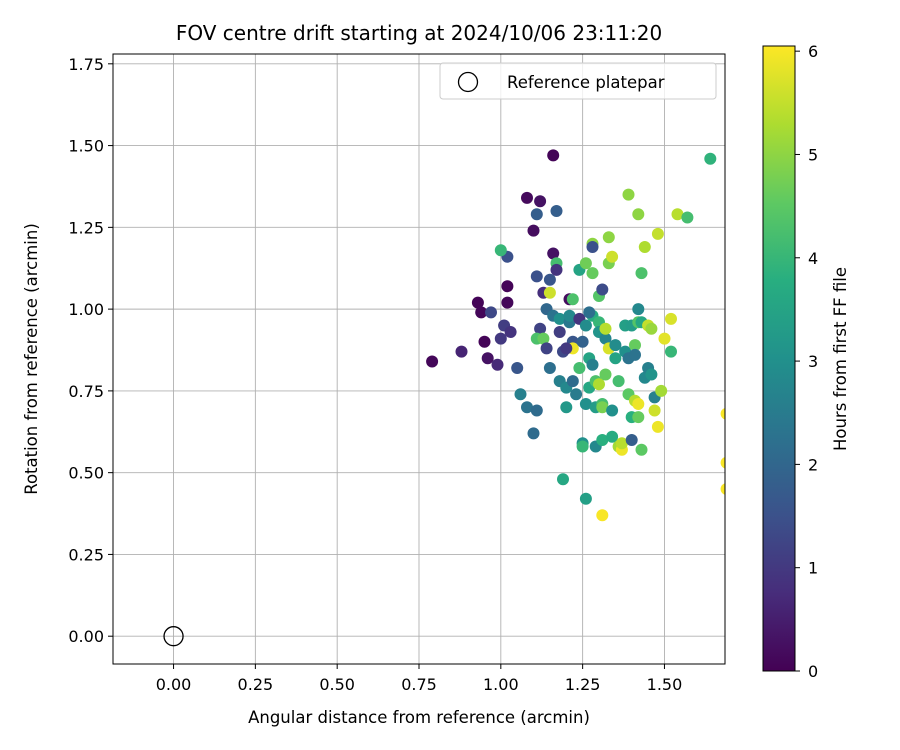 Image resolution: width=900 pixels, height=750 pixels. What do you see at coordinates (337, 684) in the screenshot?
I see `x-tick-label: 0.50` at bounding box center [337, 684].